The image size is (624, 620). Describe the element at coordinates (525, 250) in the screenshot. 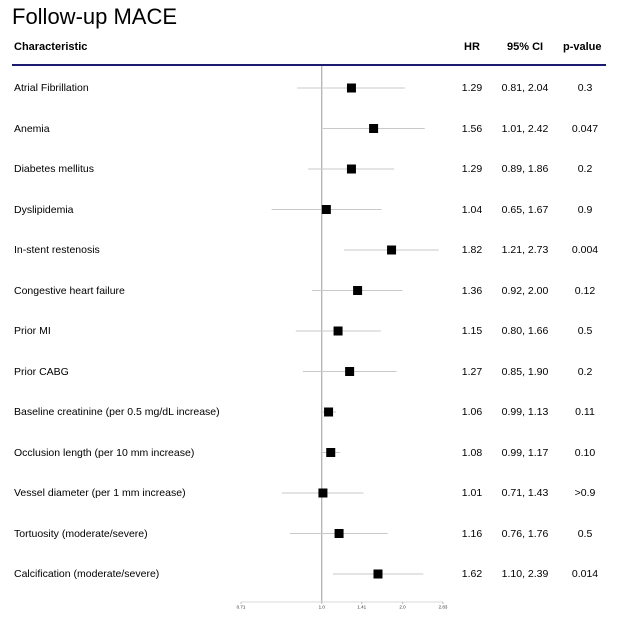

I see `row-ci: 1.21, 2.73` at that location.